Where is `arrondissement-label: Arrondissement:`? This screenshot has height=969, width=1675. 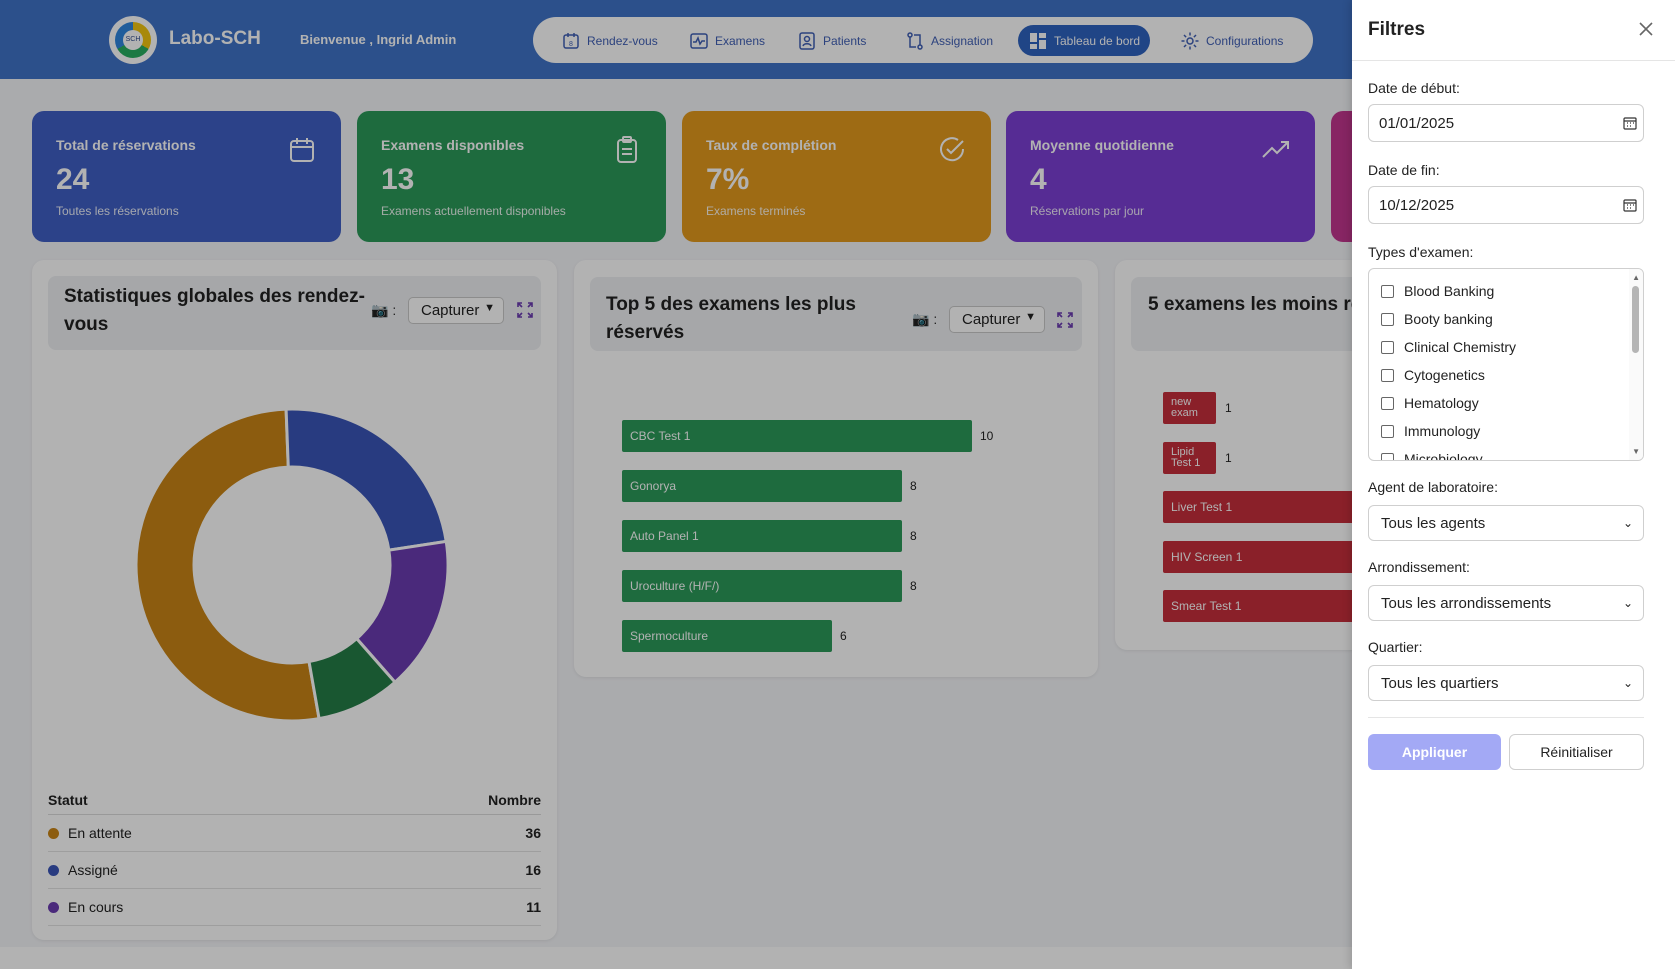 arrondissement-label: Arrondissement: is located at coordinates (1419, 567).